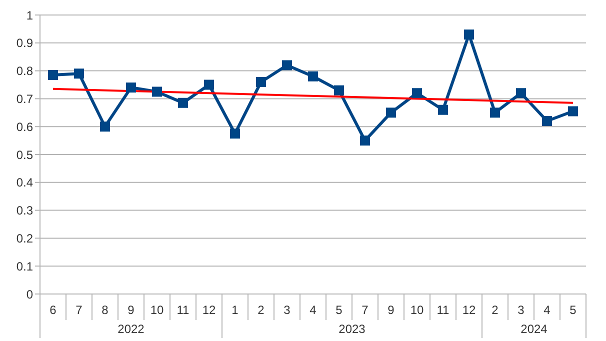  Describe the element at coordinates (30, 15) in the screenshot. I see `y-tick-label: 1` at that location.